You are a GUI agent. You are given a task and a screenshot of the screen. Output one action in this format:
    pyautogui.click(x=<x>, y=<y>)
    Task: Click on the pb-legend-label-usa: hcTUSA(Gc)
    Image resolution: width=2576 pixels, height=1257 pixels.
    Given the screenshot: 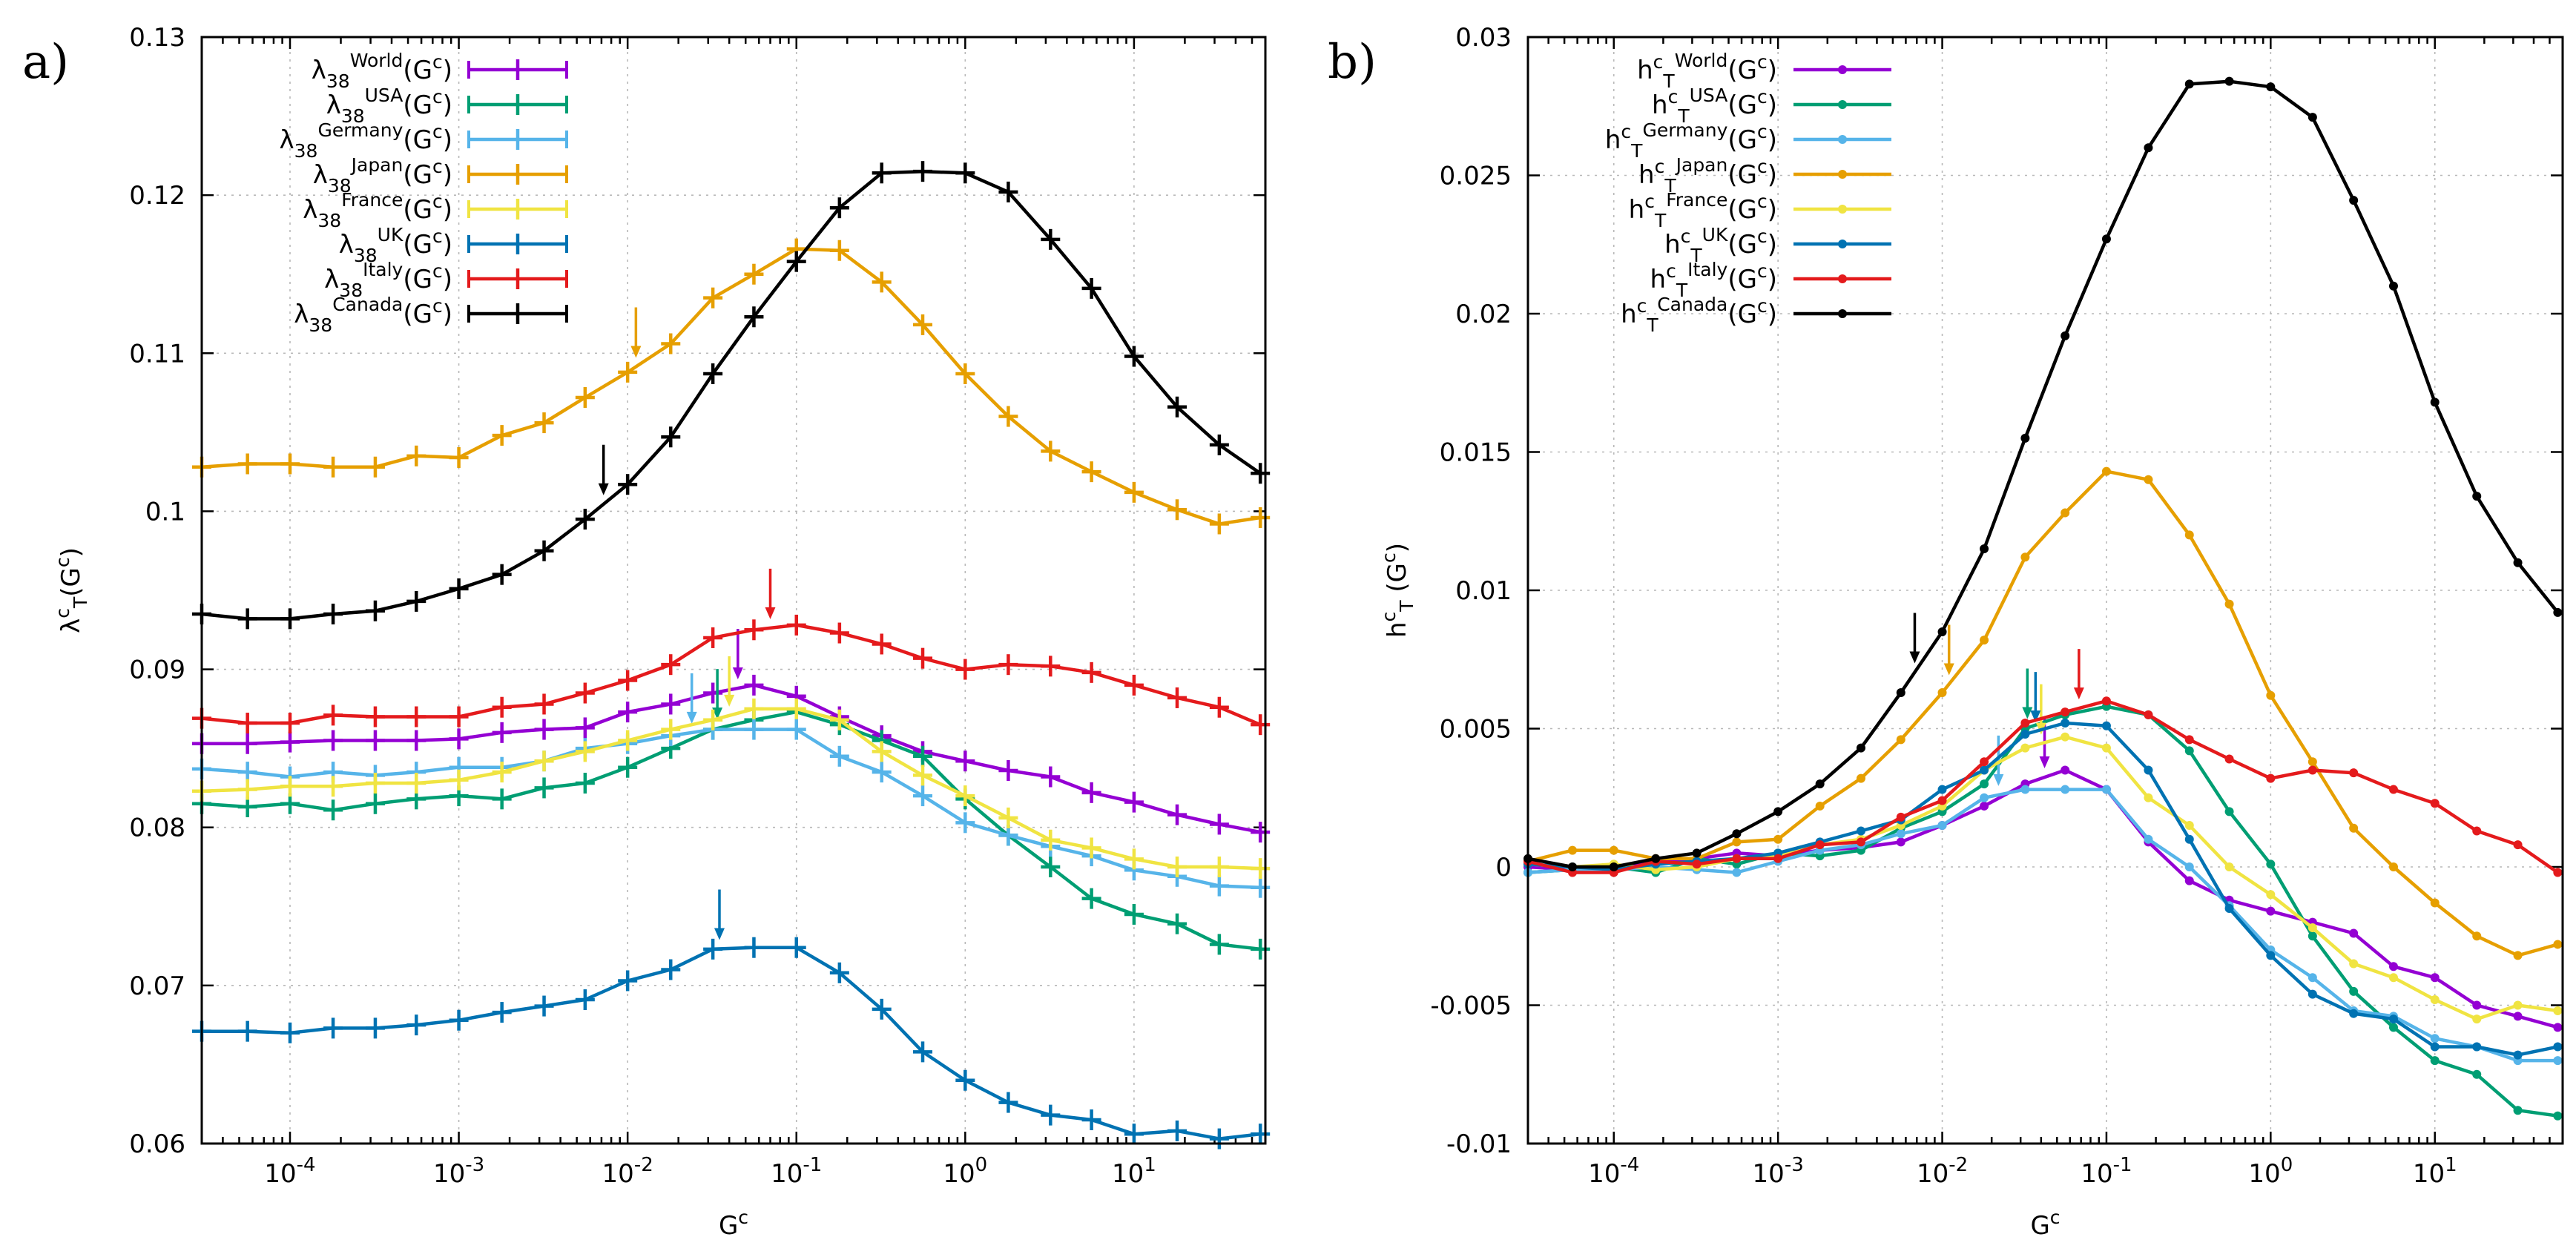 What is the action you would take?
    pyautogui.click(x=1715, y=106)
    